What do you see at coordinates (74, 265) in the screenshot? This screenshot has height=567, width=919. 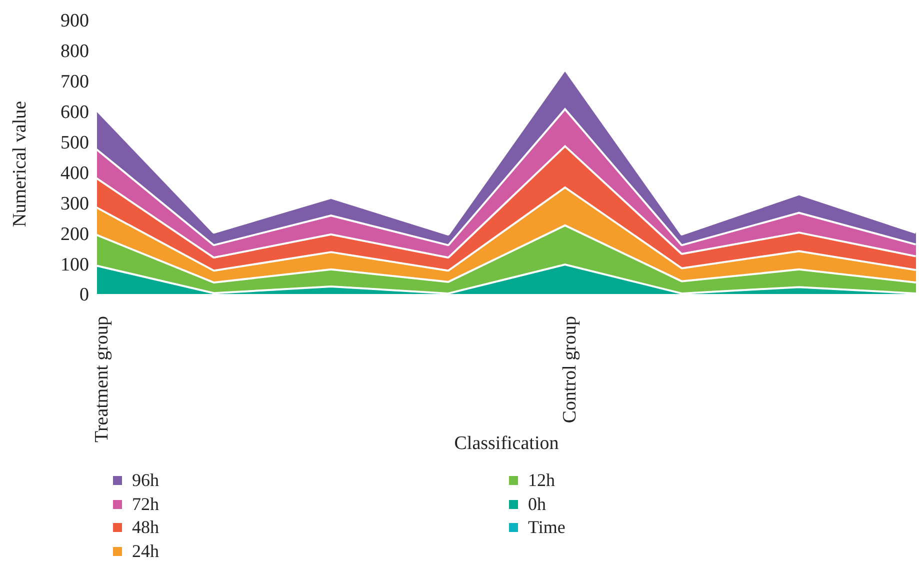 I see `y-tick-label: 100` at bounding box center [74, 265].